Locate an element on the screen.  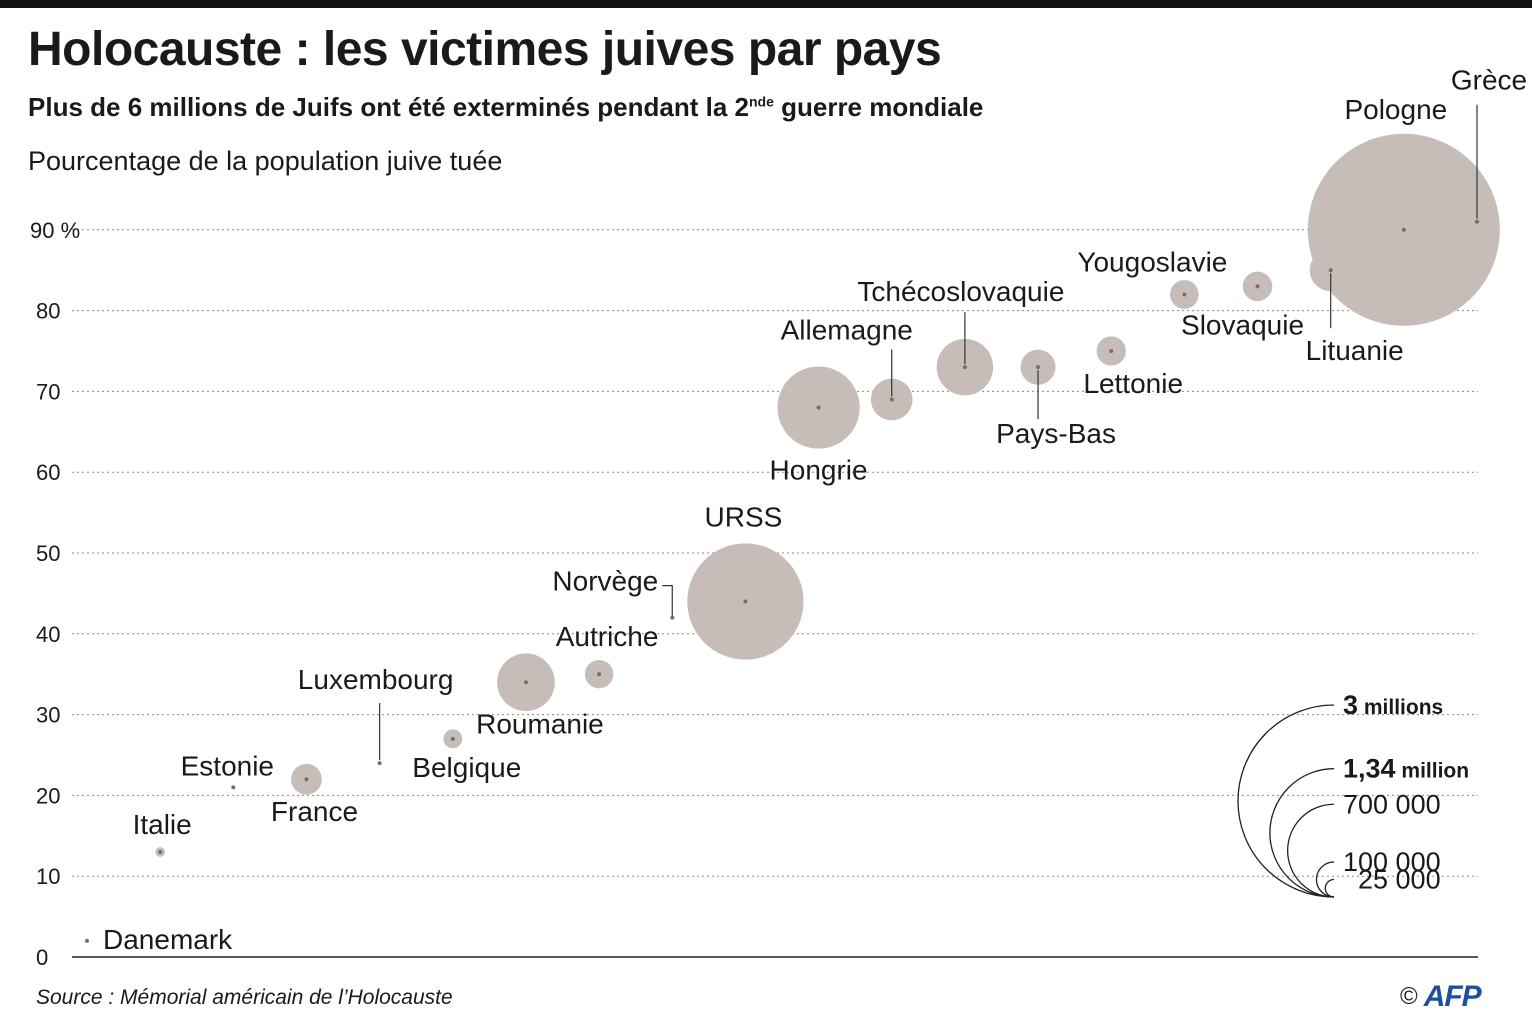
country-label: Norvège is located at coordinates (605, 581).